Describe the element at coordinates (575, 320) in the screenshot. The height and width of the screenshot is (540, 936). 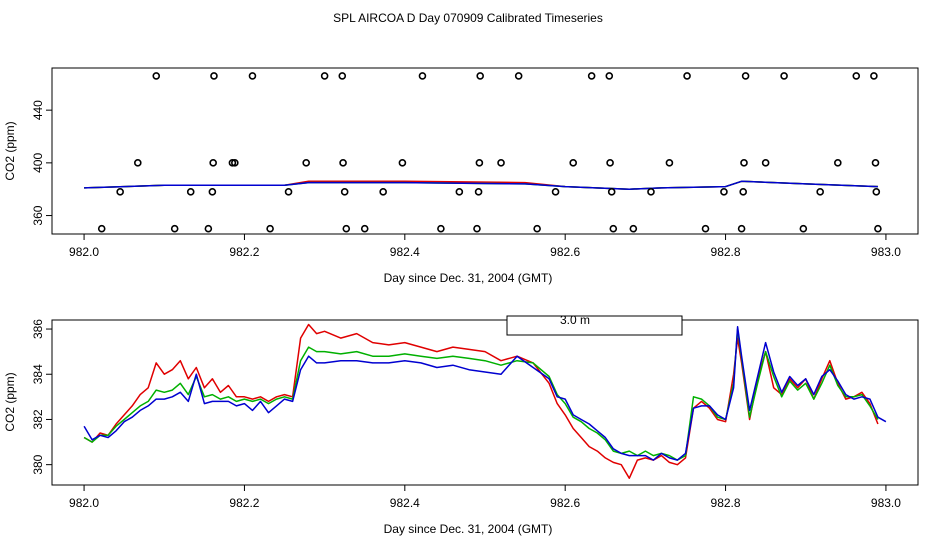
I see `legend-label: 3.0 m` at that location.